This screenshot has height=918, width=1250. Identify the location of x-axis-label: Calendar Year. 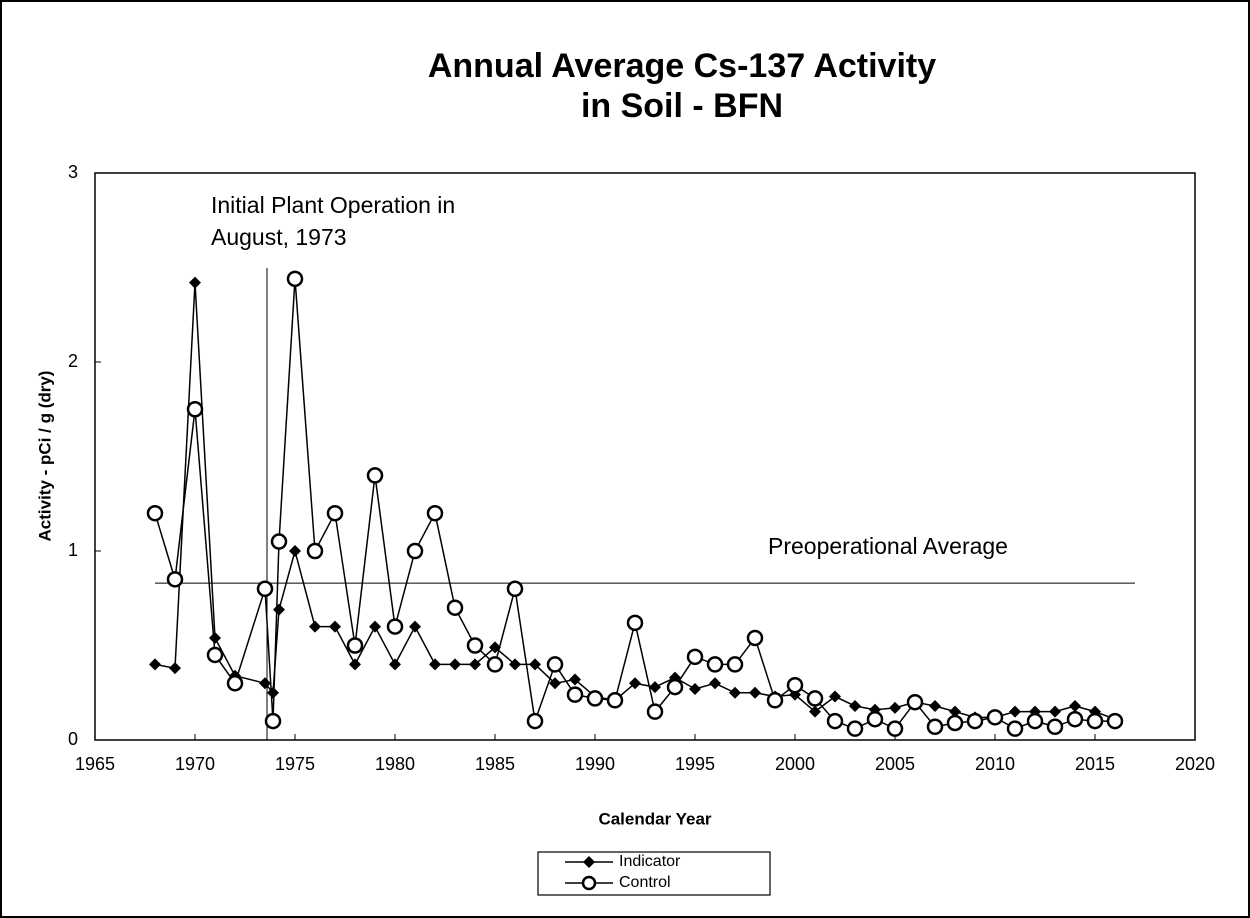
(654, 818).